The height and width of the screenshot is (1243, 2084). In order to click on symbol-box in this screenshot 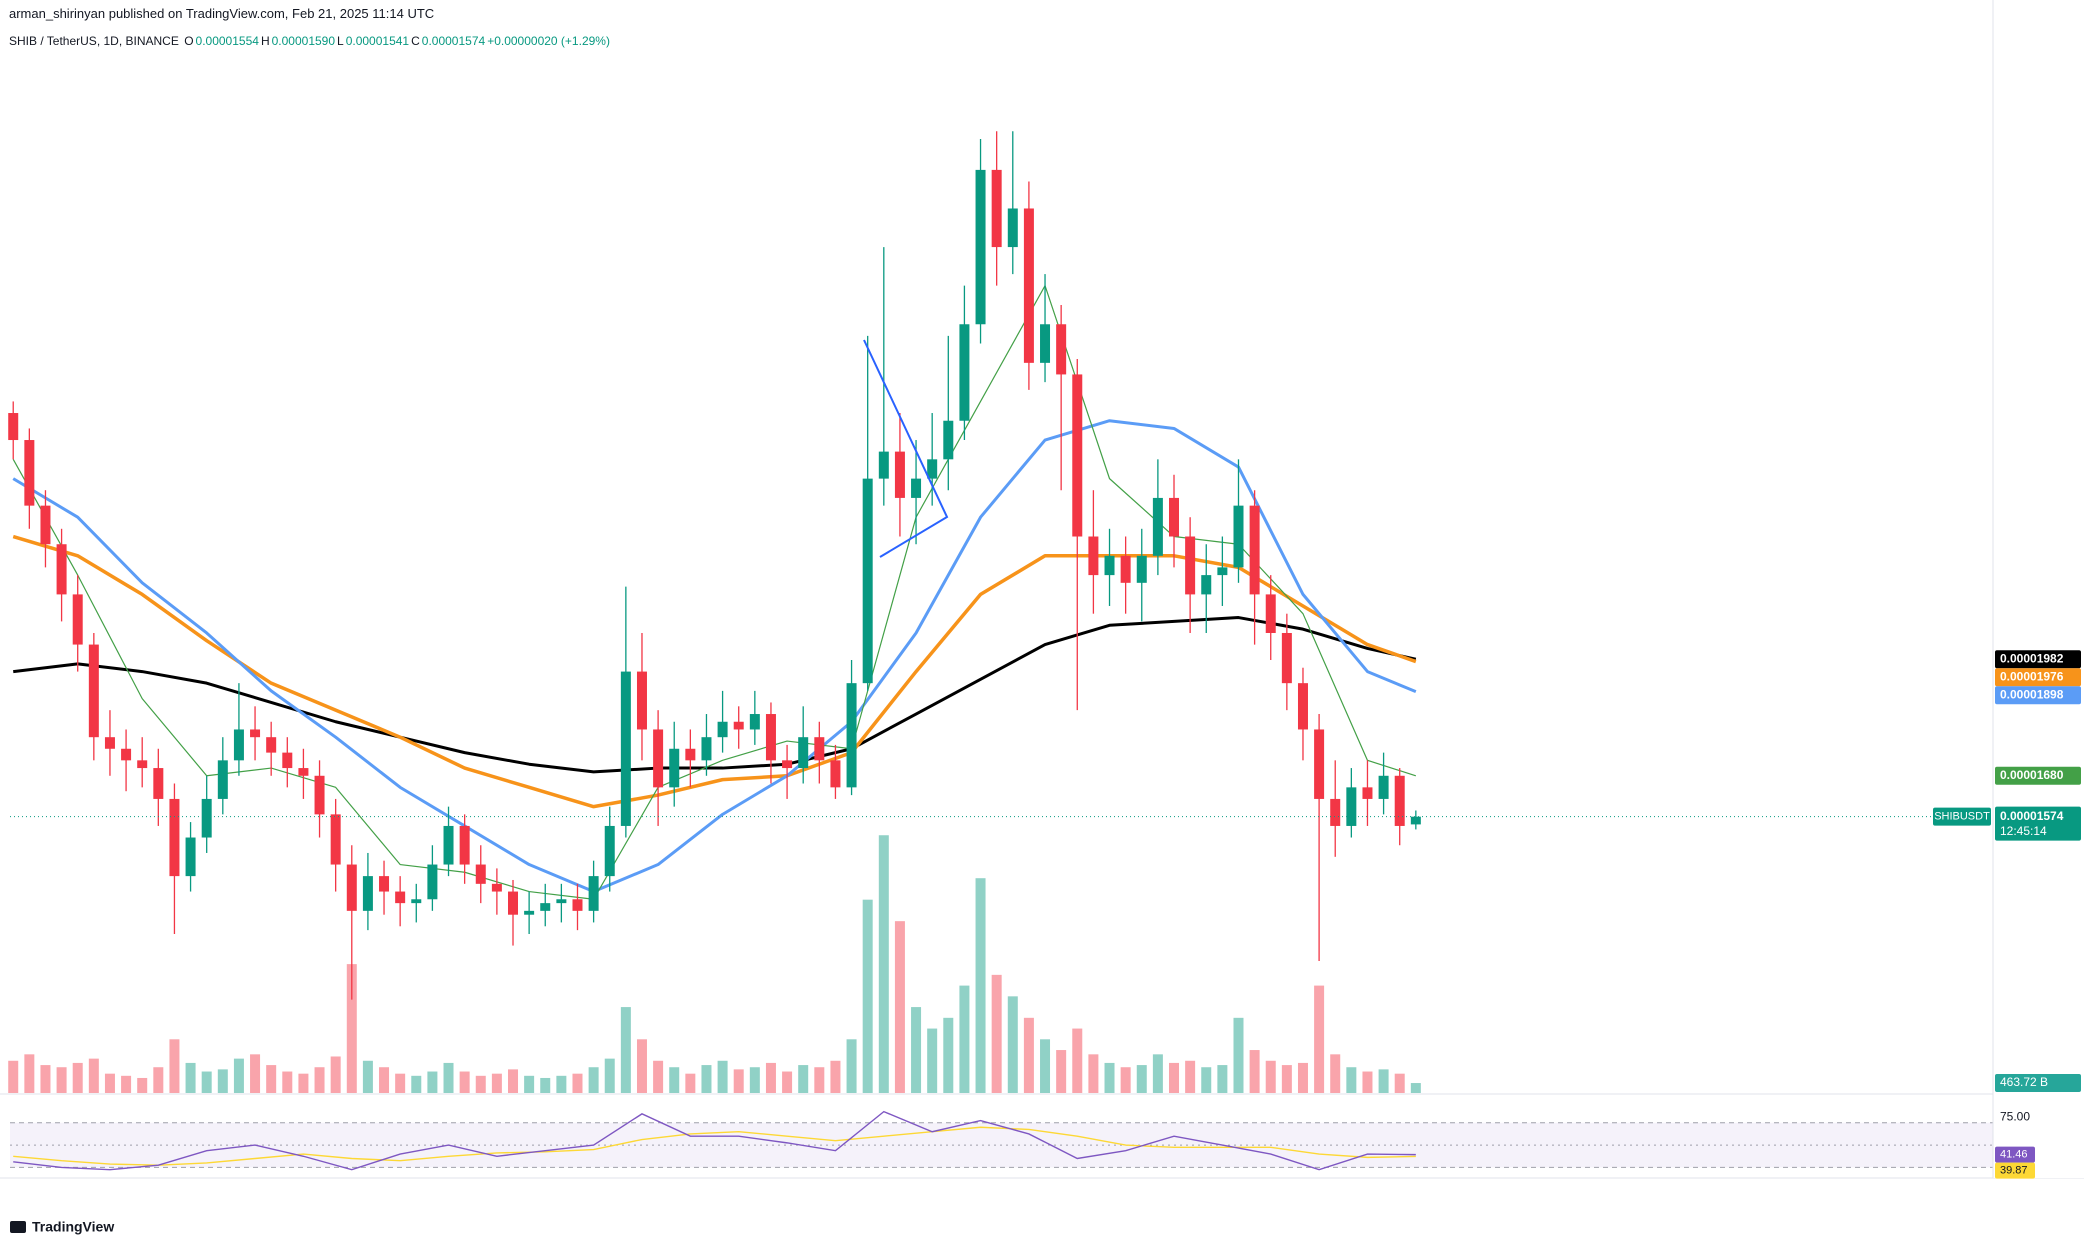, I will do `click(1962, 816)`.